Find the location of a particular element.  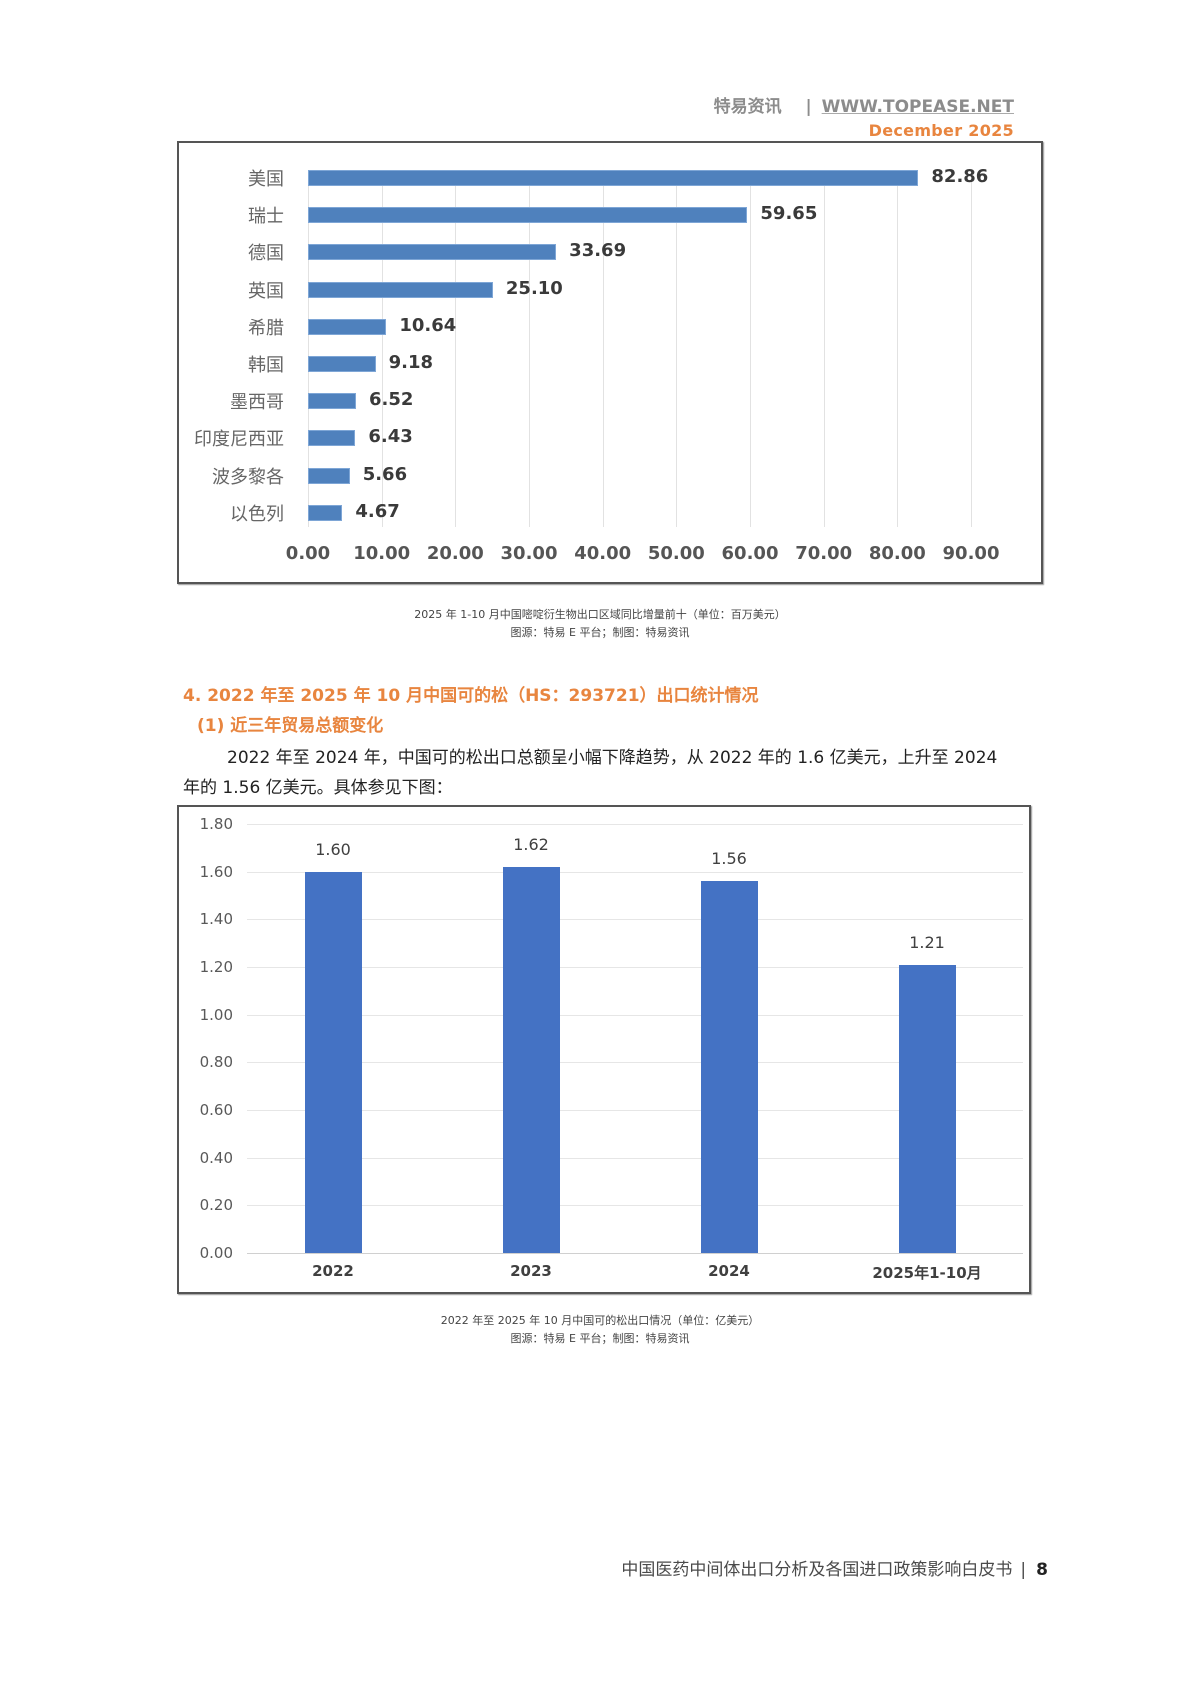

y-tick-label: 1.20 is located at coordinates (216, 967).